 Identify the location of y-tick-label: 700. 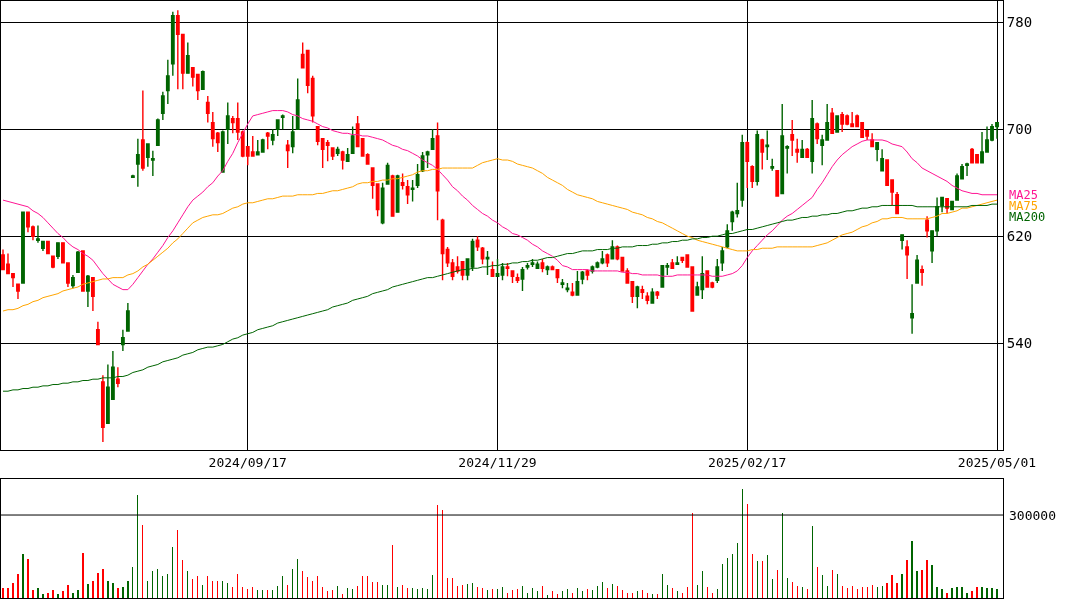
(1019, 129).